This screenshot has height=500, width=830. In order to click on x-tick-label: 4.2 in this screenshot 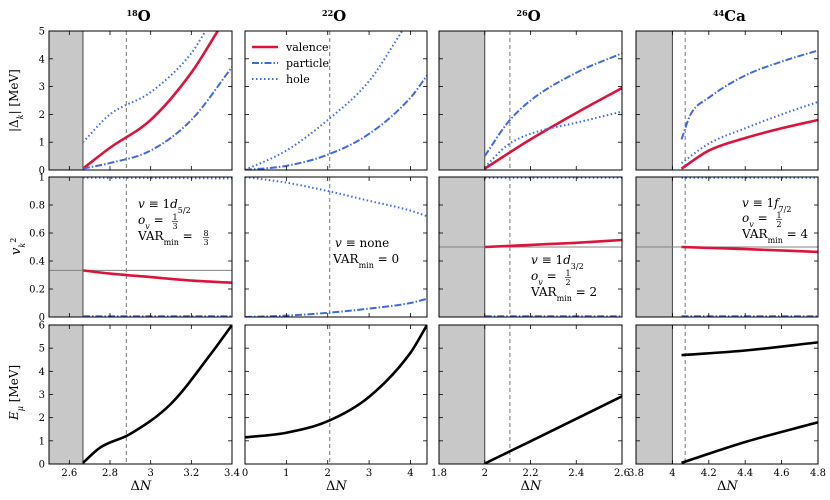, I will do `click(709, 473)`.